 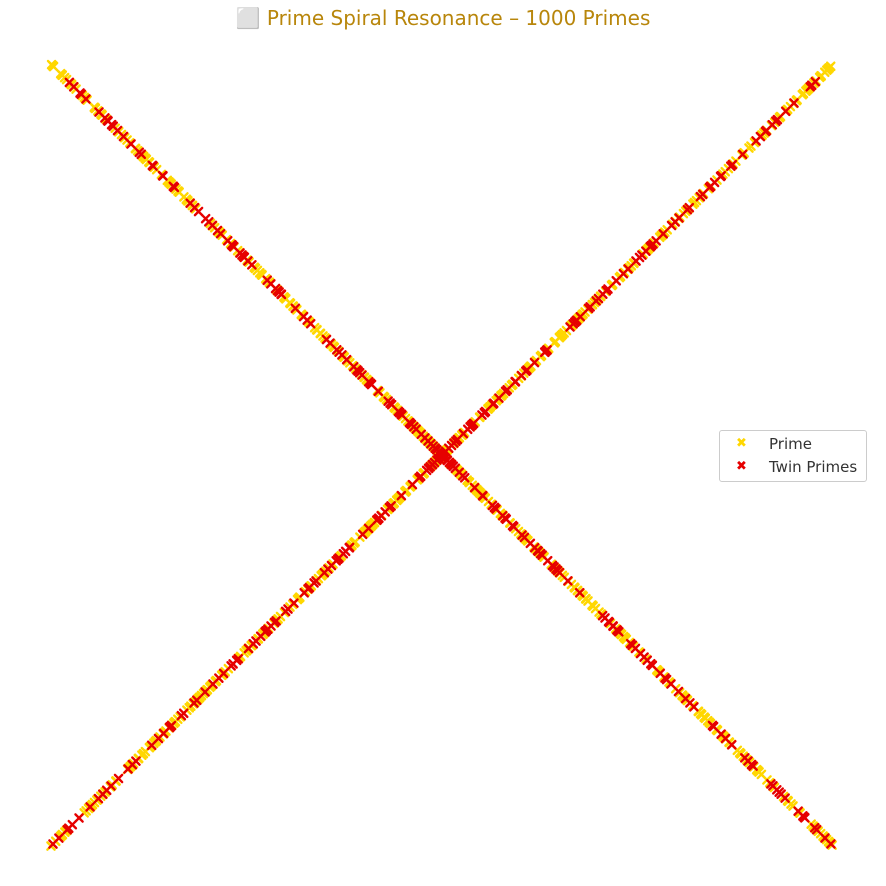 What do you see at coordinates (741, 443) in the screenshot?
I see `prime-marker-icon: ✖` at bounding box center [741, 443].